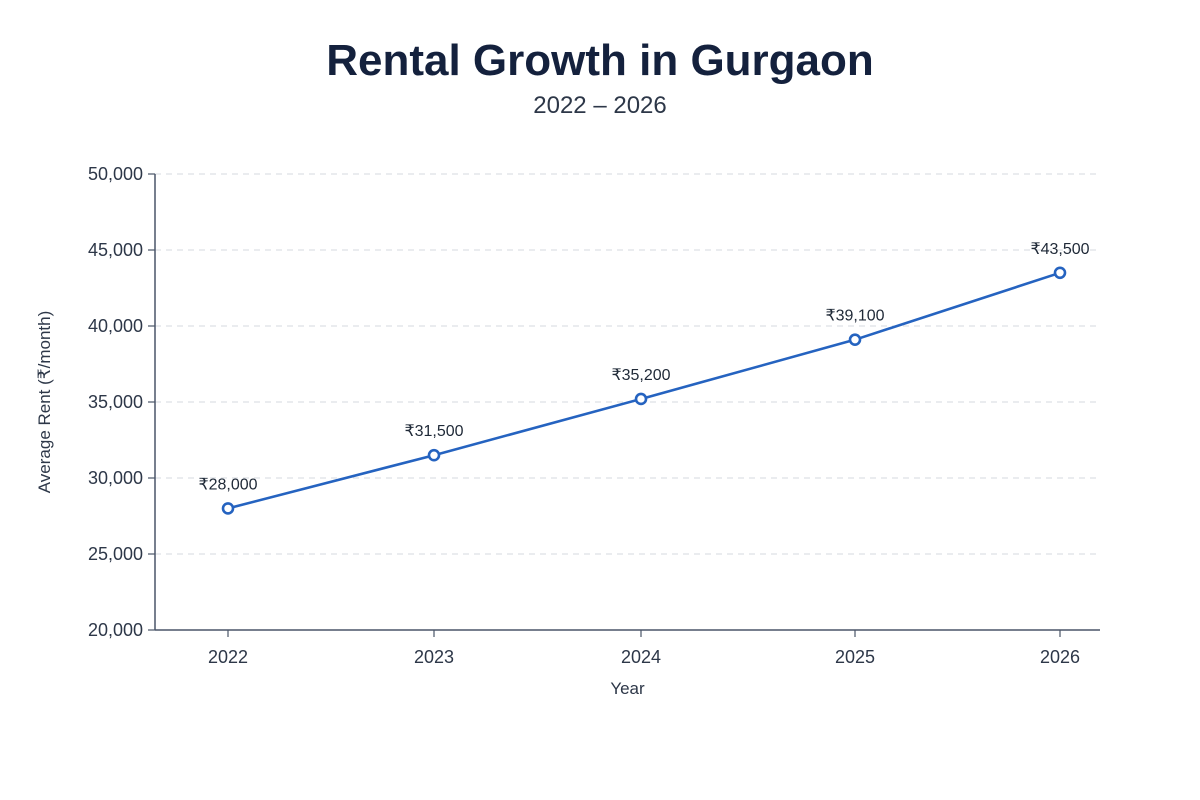 The image size is (1200, 800). Describe the element at coordinates (600, 60) in the screenshot. I see `chart-title: Rental Growth in Gurgaon` at that location.